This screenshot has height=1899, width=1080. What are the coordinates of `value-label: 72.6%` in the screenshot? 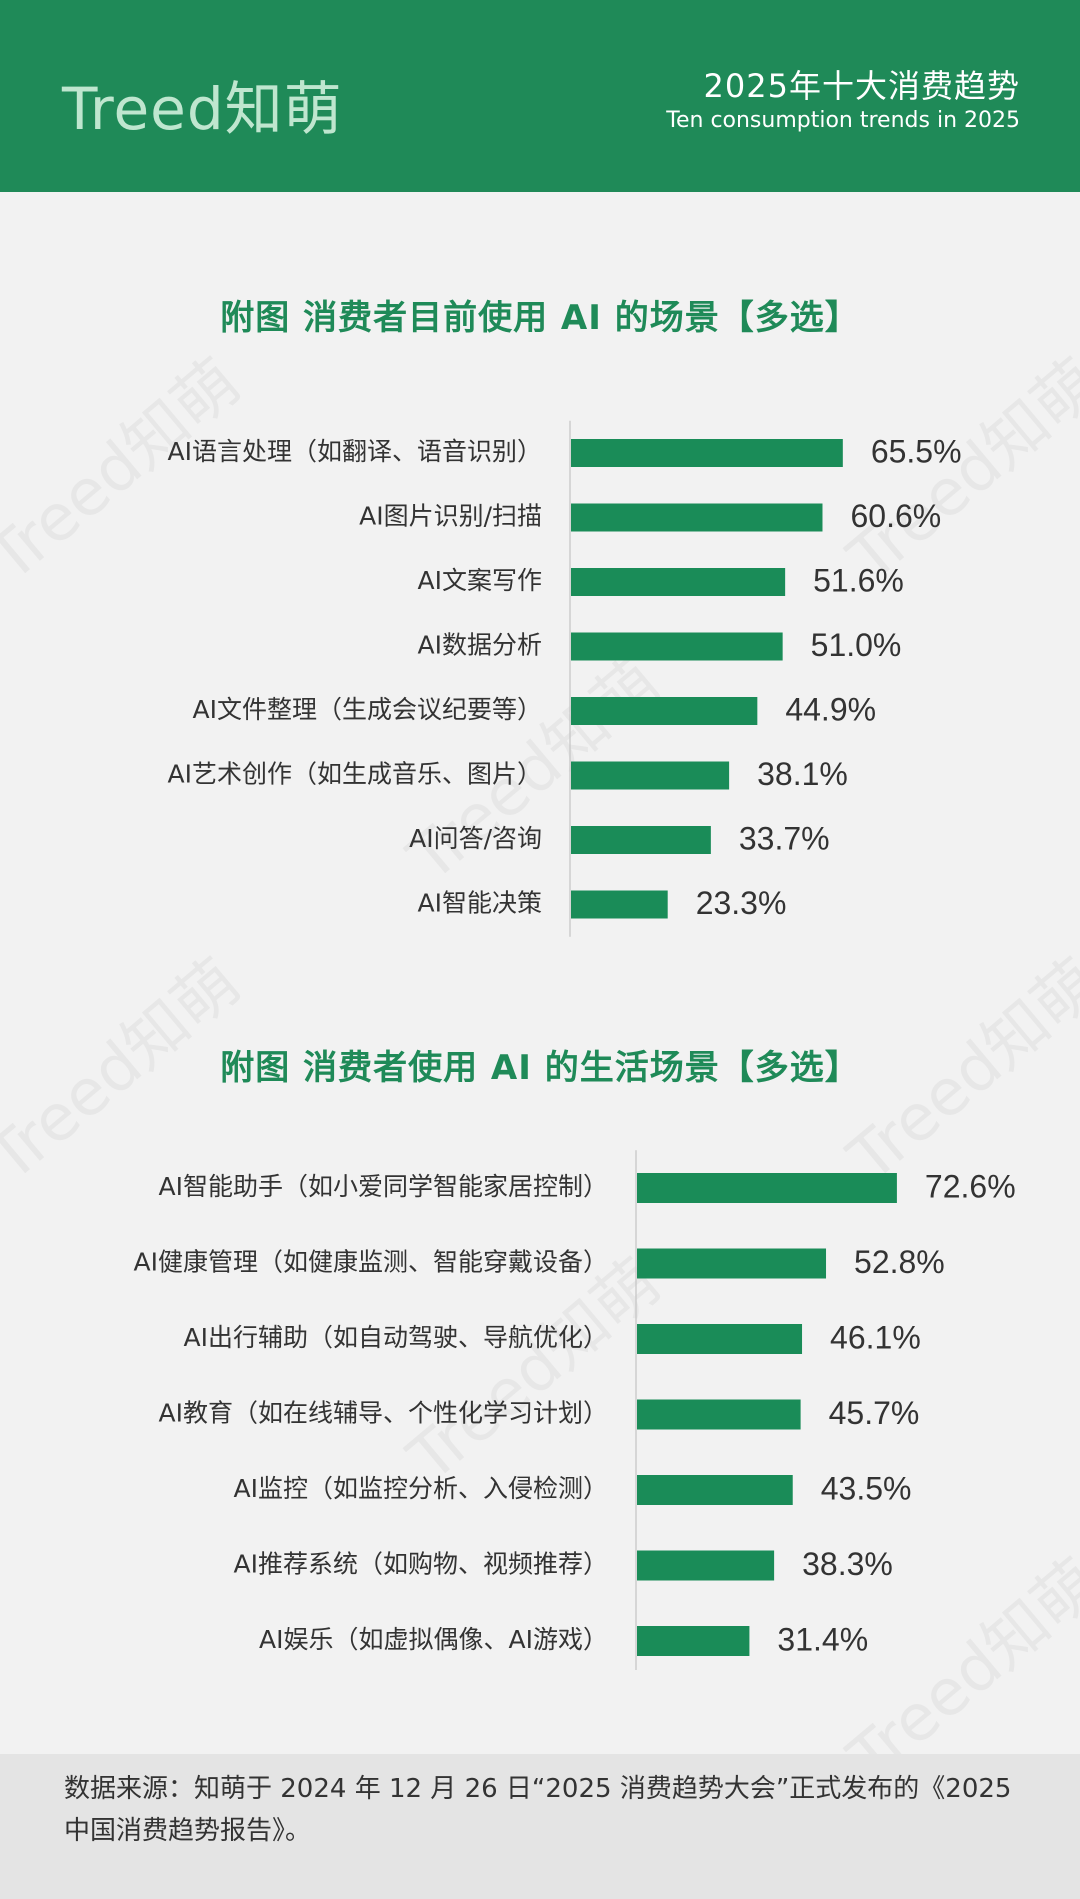 It's located at (970, 1186).